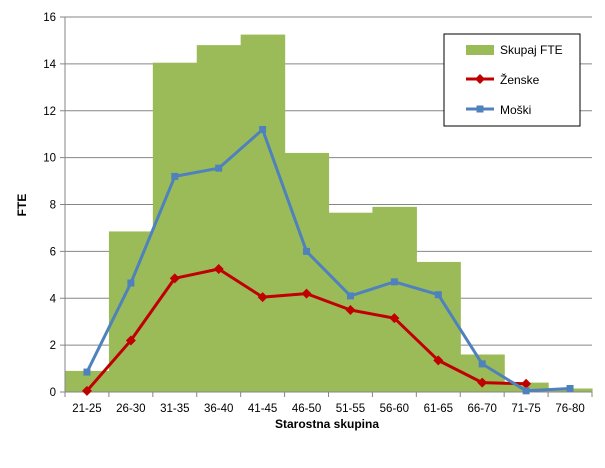  What do you see at coordinates (49, 112) in the screenshot?
I see `y-tick-label: 12` at bounding box center [49, 112].